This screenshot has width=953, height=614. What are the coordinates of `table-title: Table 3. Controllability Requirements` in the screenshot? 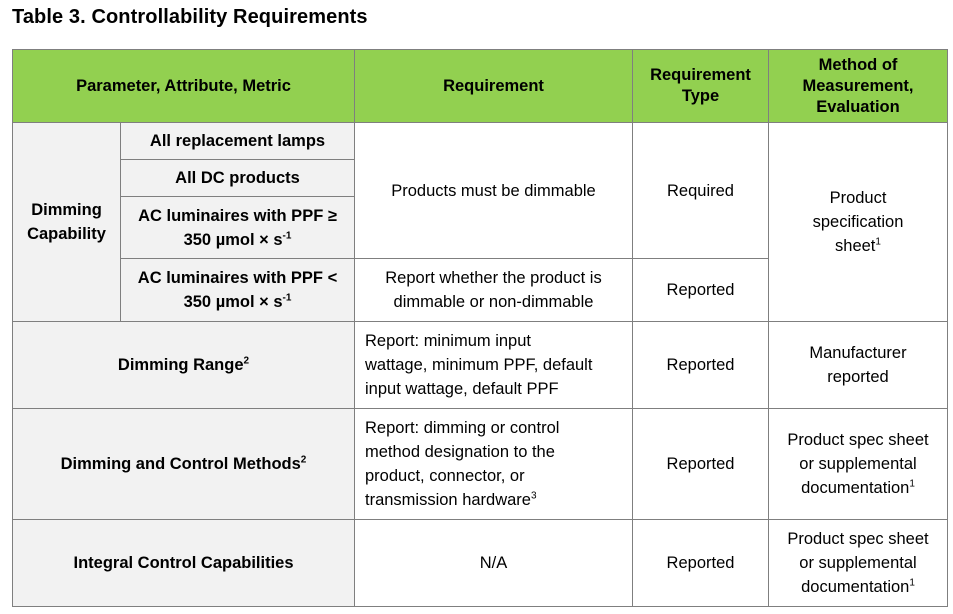 It's located at (190, 17).